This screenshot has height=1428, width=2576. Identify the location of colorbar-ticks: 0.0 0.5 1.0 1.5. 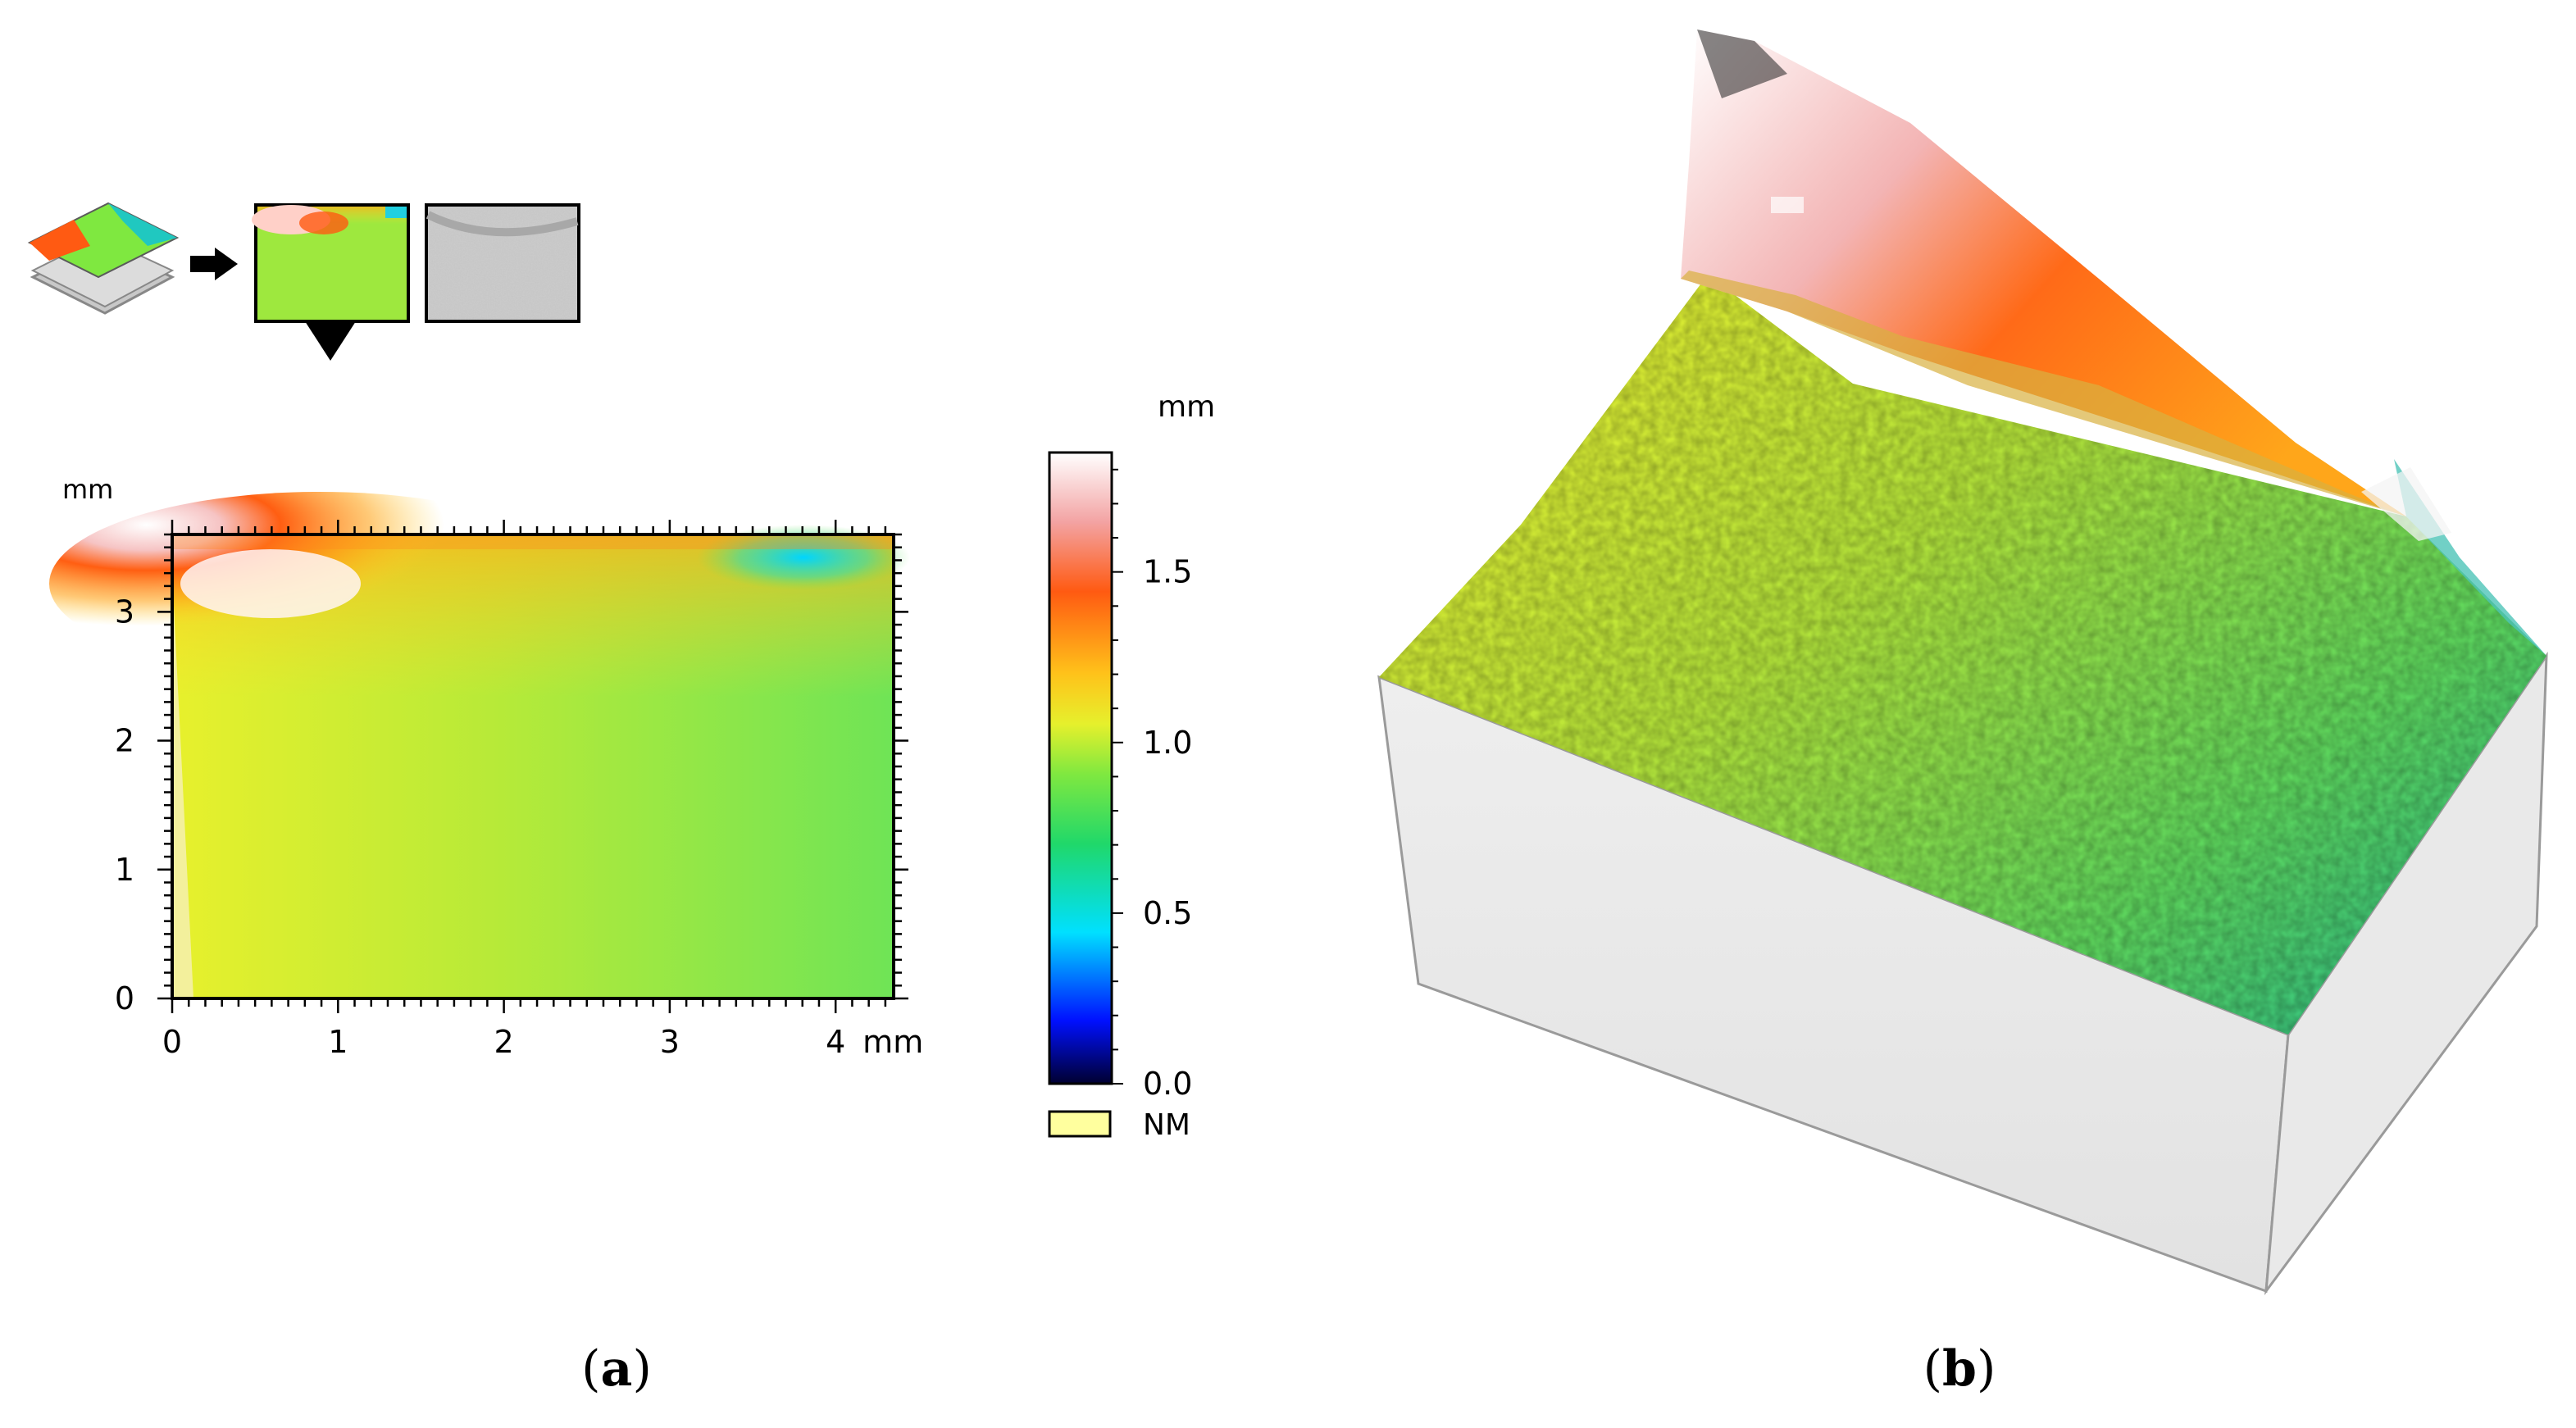
(1152, 785).